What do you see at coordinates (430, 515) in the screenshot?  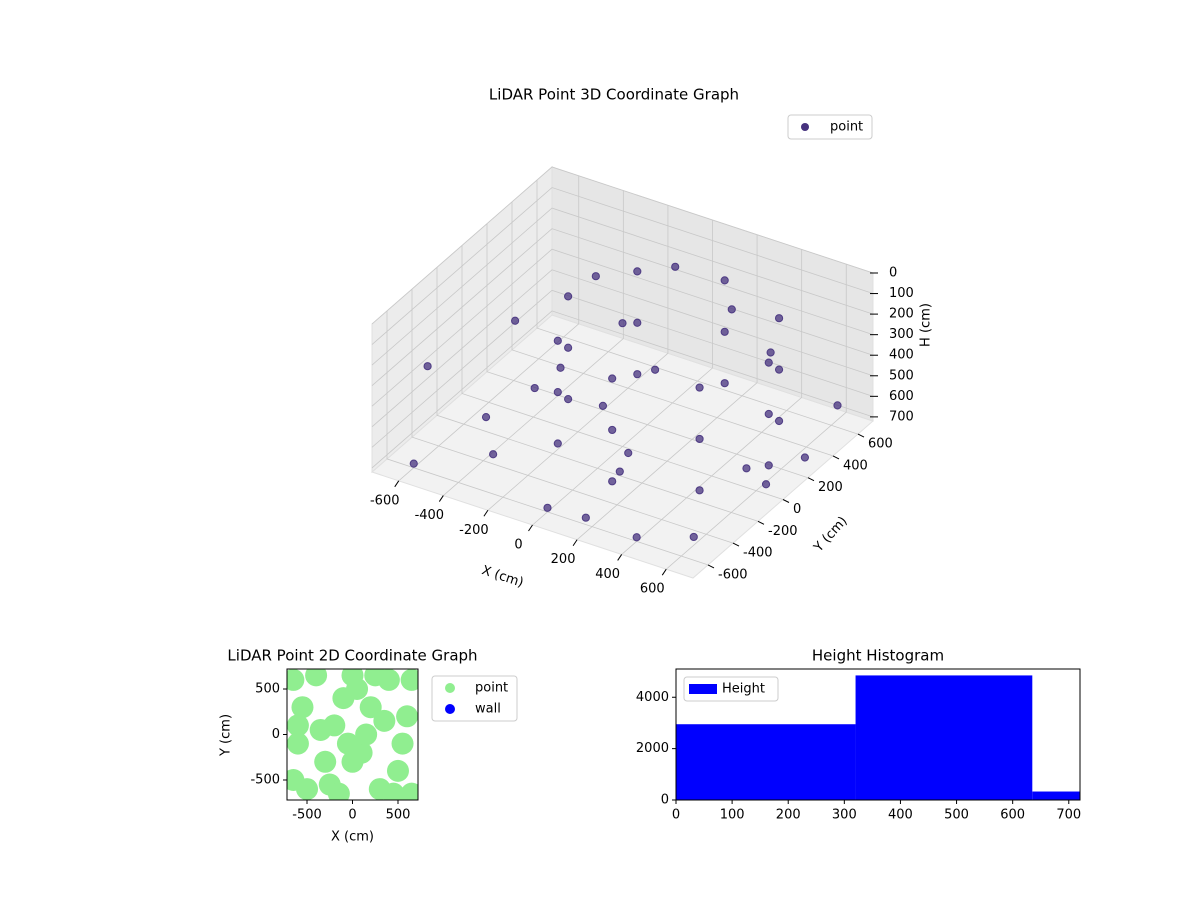 I see `x-tick-label: -400` at bounding box center [430, 515].